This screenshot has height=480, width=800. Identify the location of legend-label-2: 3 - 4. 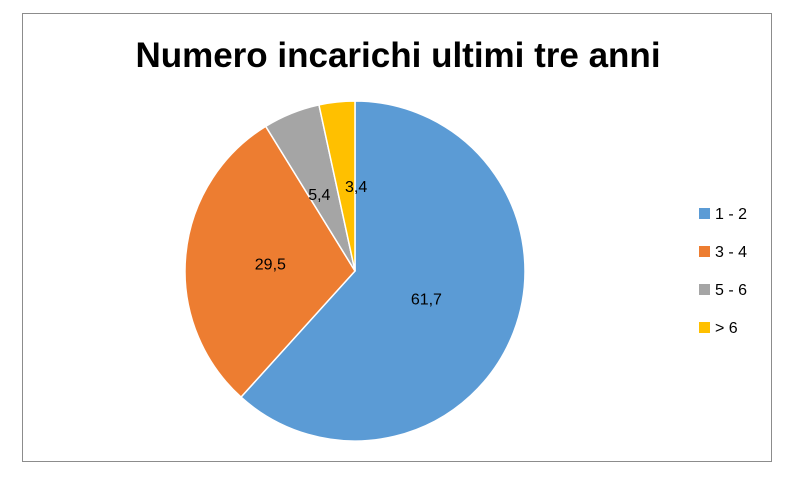
(731, 252).